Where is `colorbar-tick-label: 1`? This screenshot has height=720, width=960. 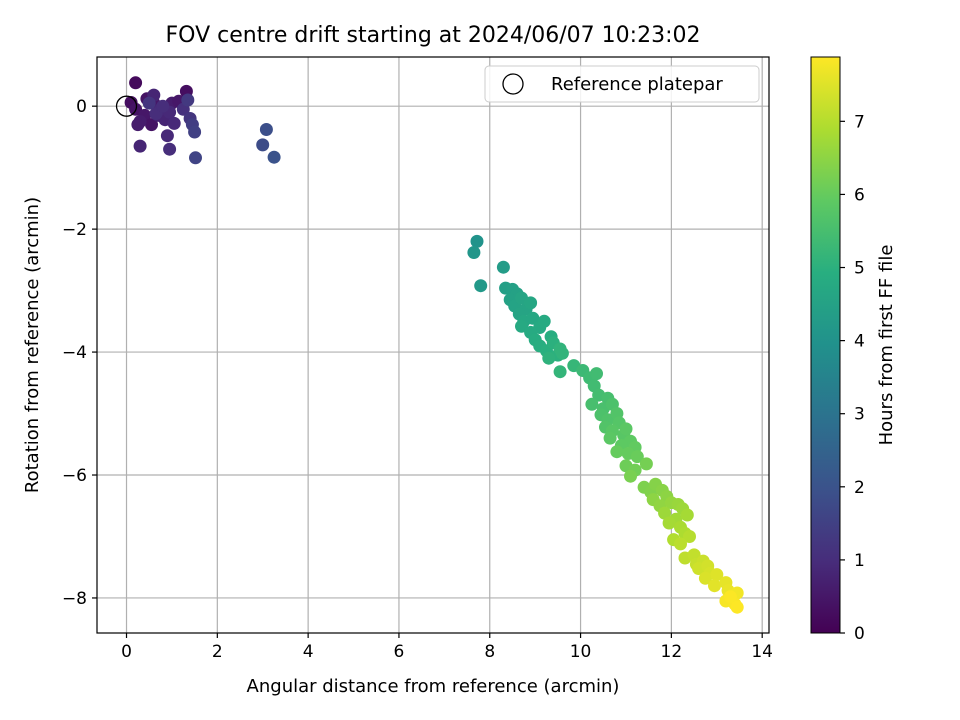 colorbar-tick-label: 1 is located at coordinates (859, 561).